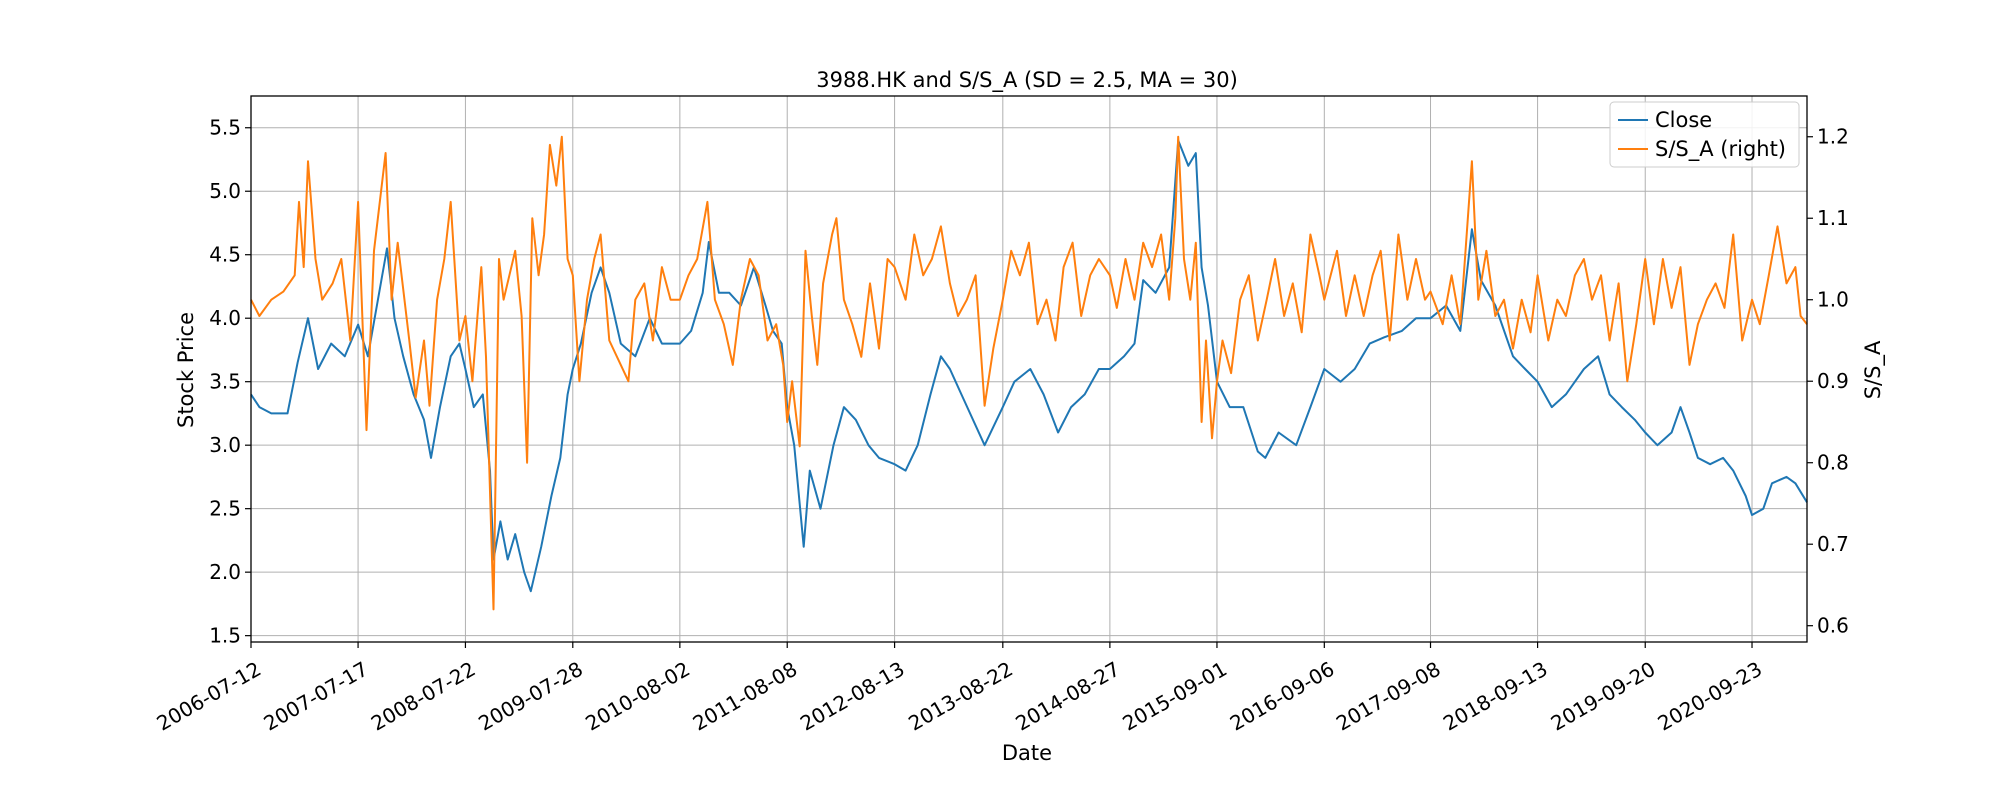 Image resolution: width=2000 pixels, height=800 pixels. I want to click on left-y-axis-ticks: 1.5 2.0 2.5 3.0 3.5 4.0 4.5 5.0 5.5, so click(230, 382).